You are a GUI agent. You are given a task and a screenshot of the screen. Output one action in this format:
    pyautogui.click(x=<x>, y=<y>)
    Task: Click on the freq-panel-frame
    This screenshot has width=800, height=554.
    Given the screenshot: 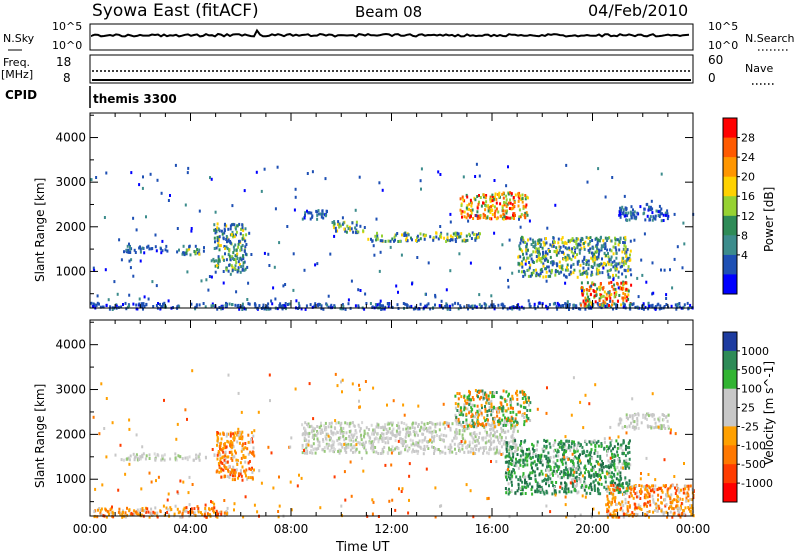 What is the action you would take?
    pyautogui.click(x=391, y=69)
    